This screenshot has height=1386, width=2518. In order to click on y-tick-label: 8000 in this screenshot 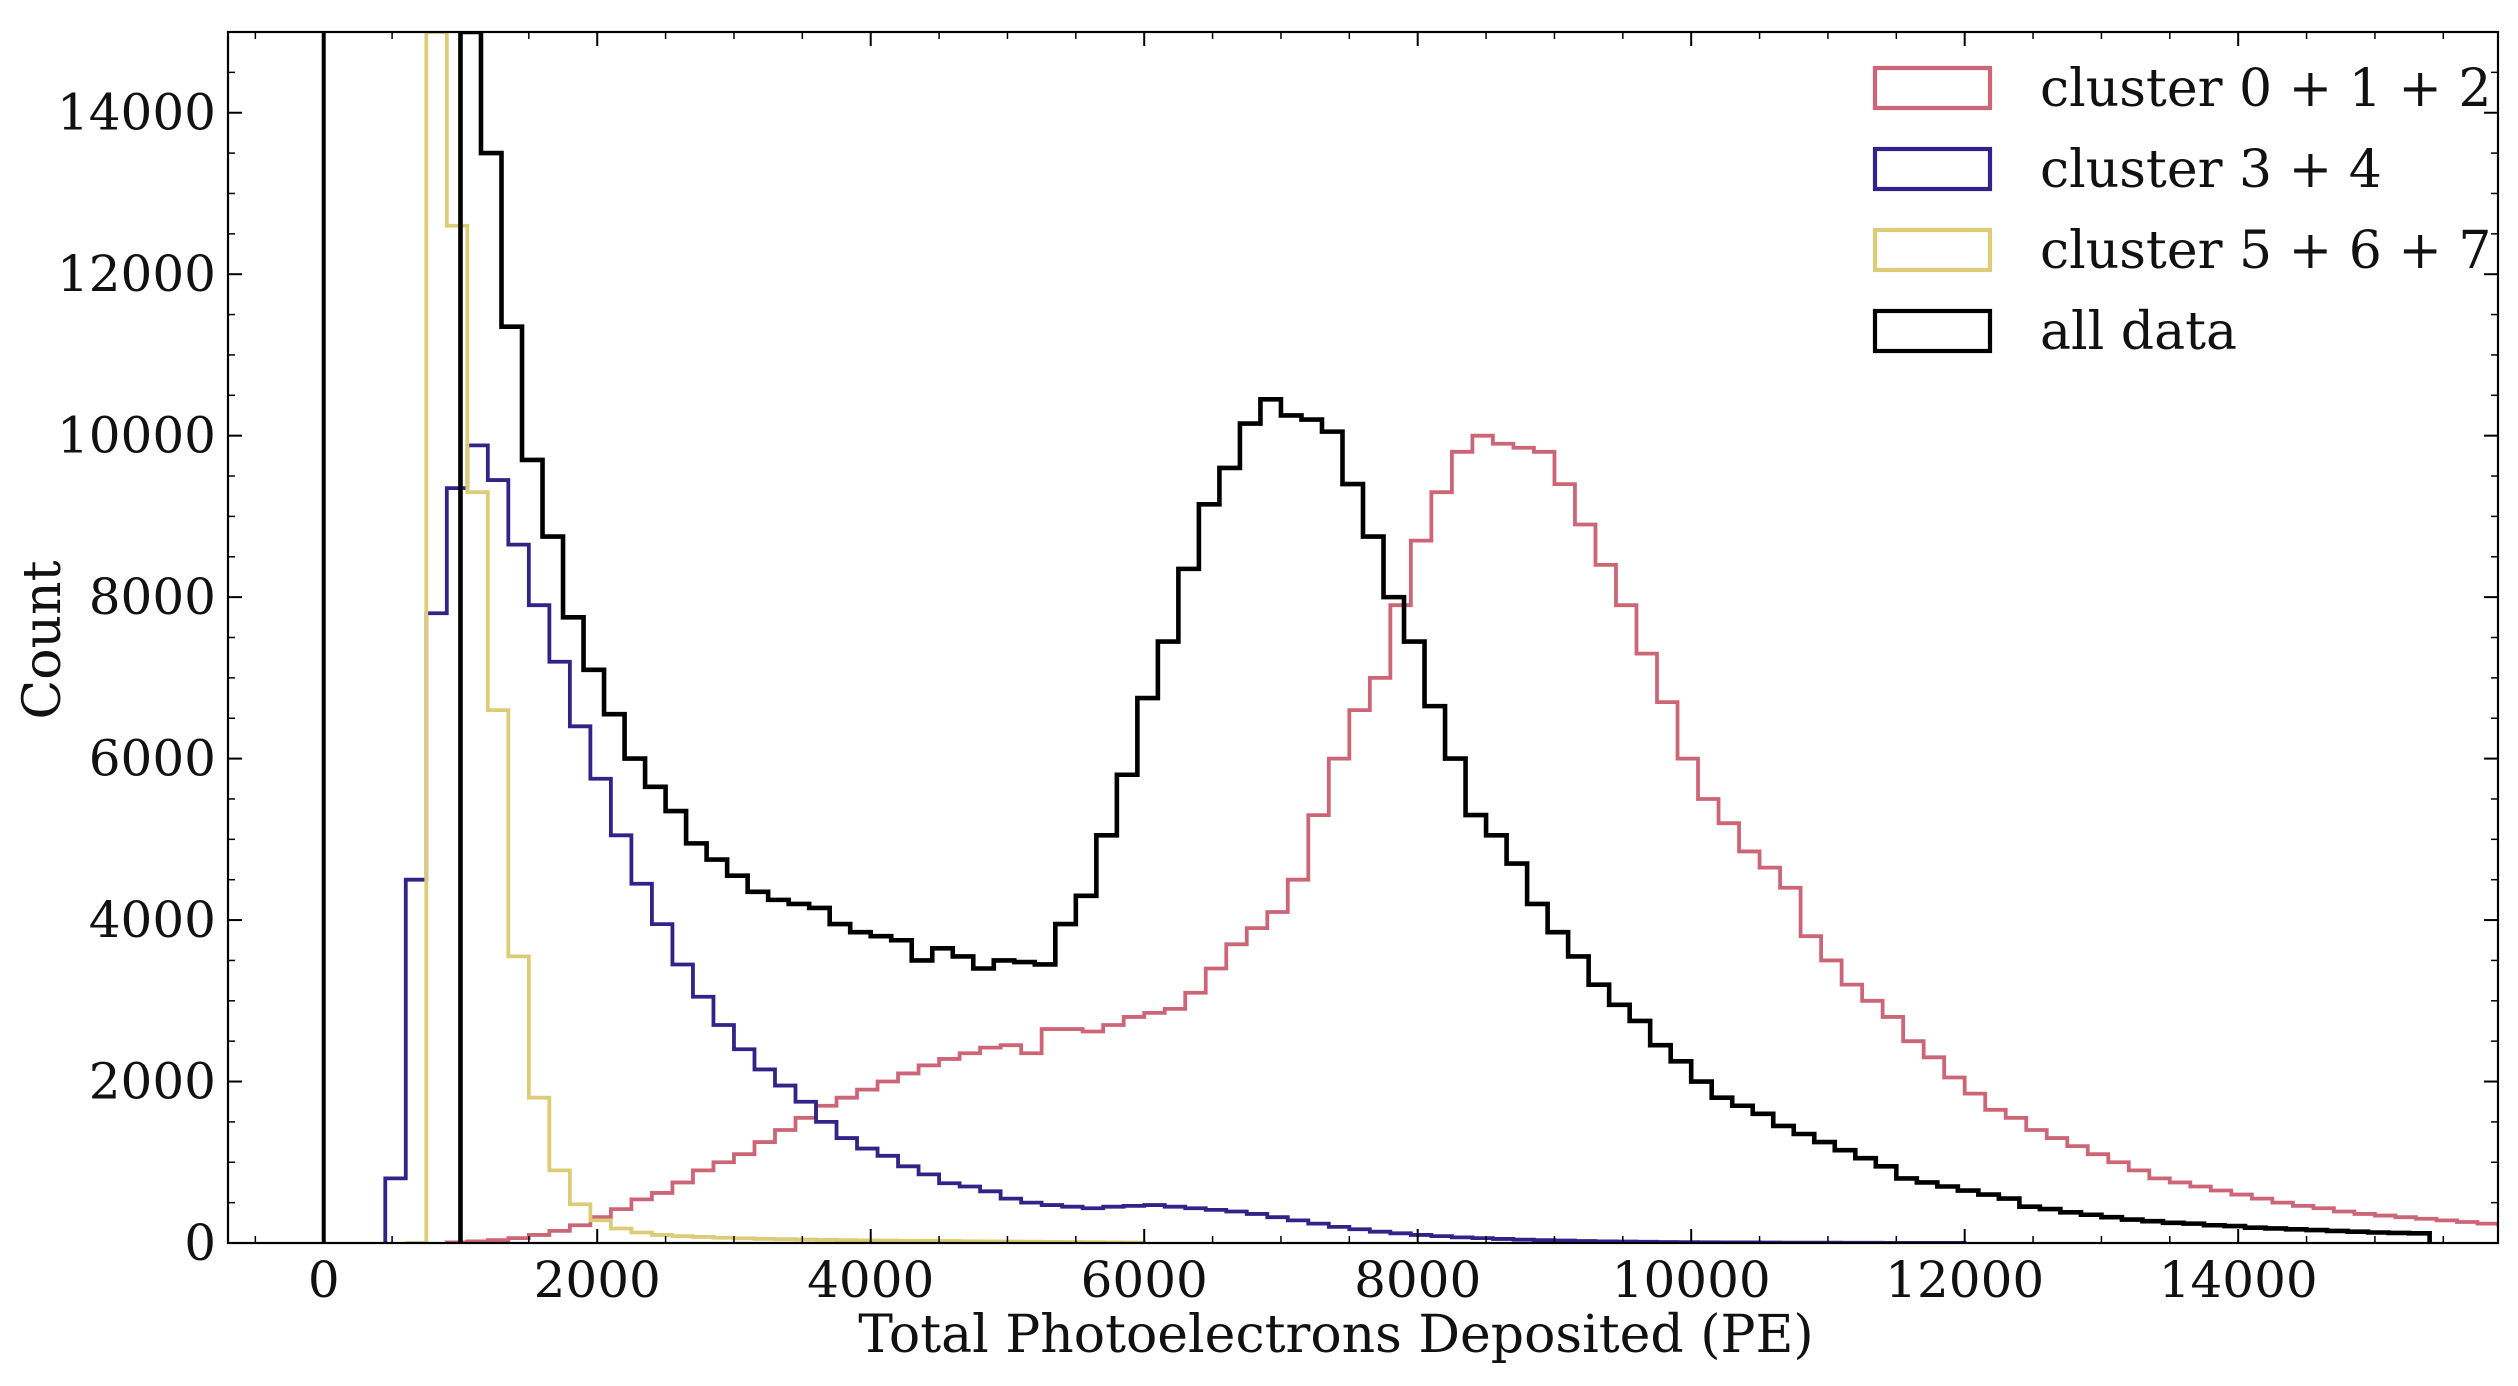, I will do `click(152, 597)`.